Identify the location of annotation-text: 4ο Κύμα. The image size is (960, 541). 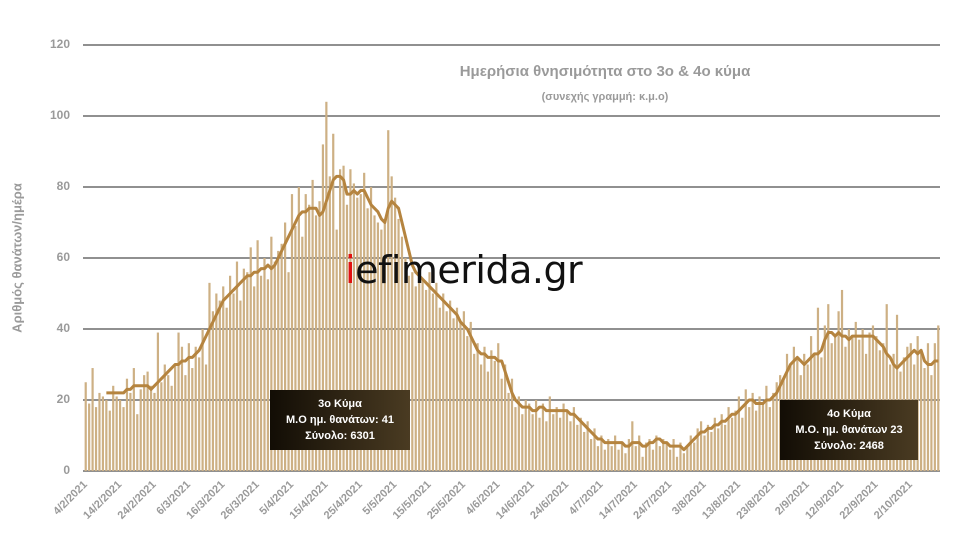
(849, 414).